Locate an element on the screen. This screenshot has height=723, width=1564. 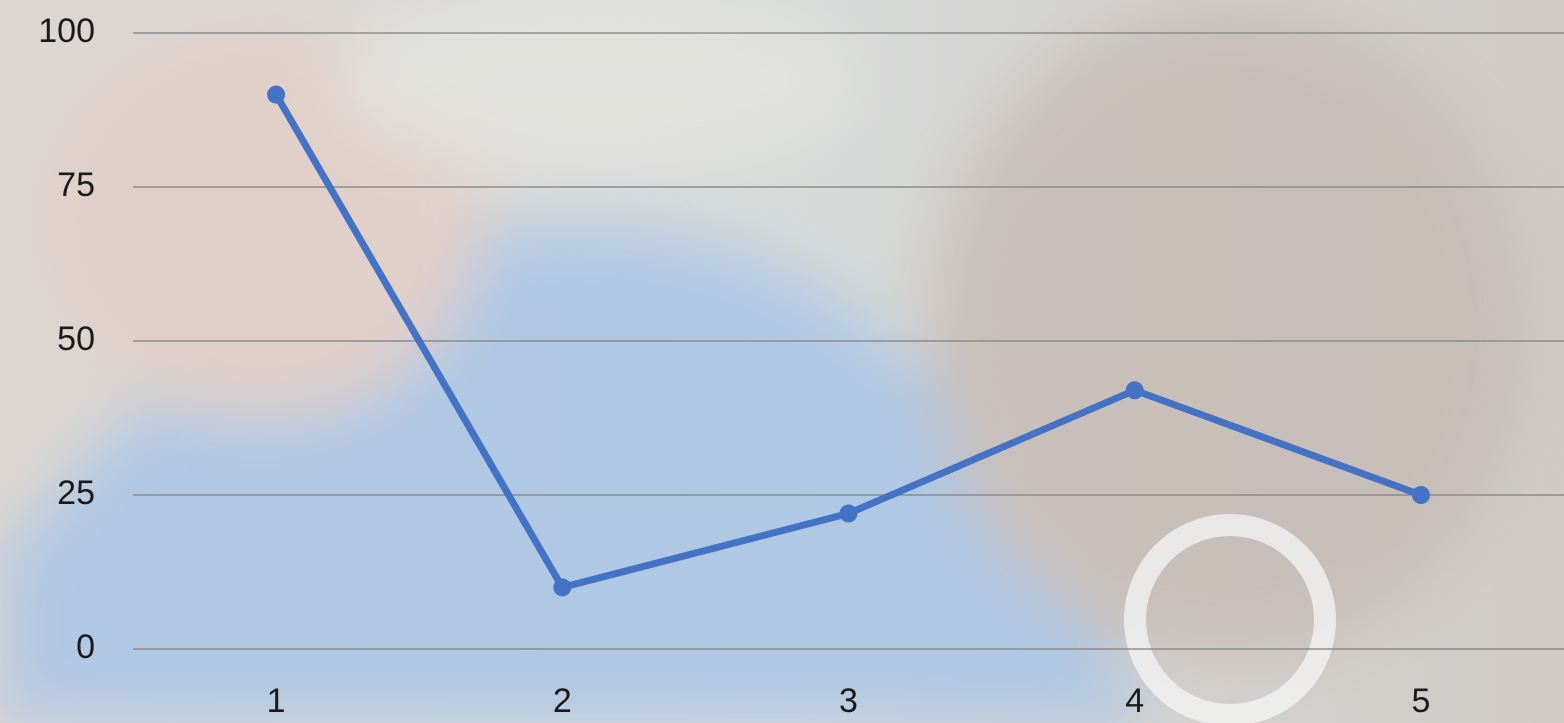
x-tick-label: 3 is located at coordinates (848, 701).